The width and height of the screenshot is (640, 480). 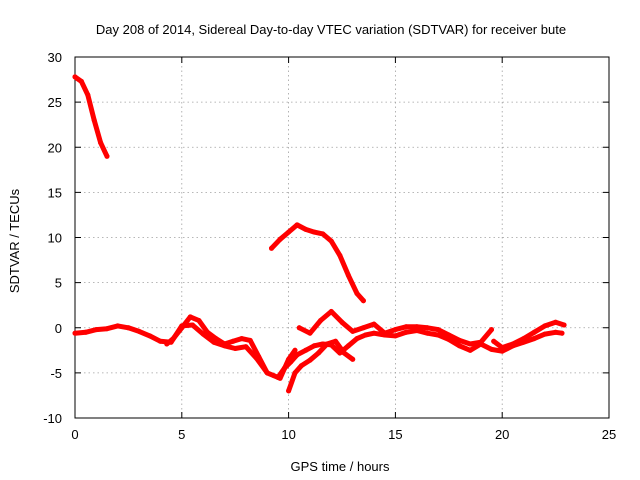 I want to click on y-axis-label: SDTVAR / TECUs, so click(x=14, y=240).